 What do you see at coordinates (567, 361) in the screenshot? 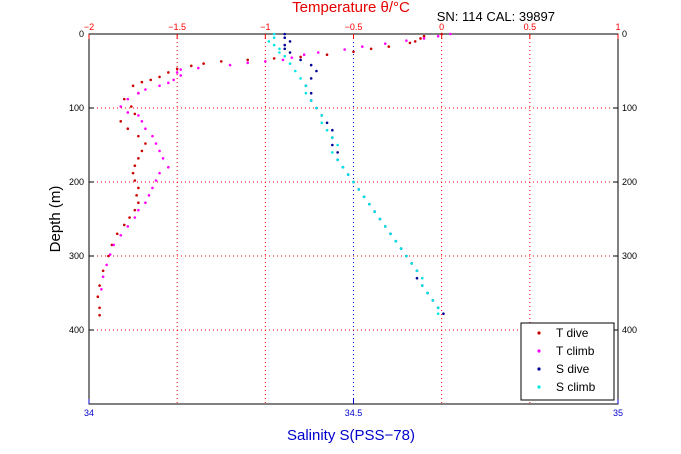
I see `legend-box` at bounding box center [567, 361].